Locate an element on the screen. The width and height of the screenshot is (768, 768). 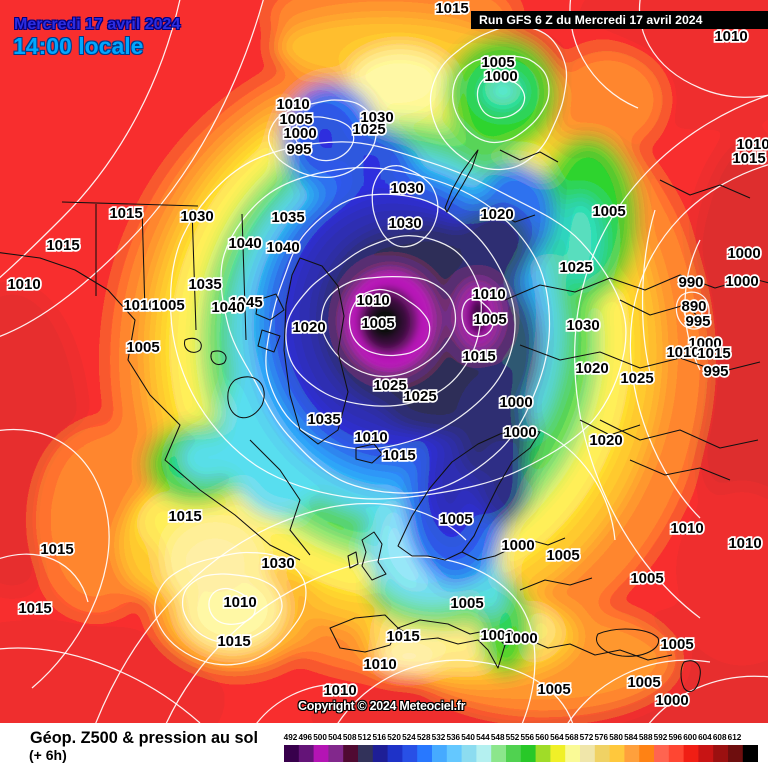
svg-text: 890 is located at coordinates (693, 306).